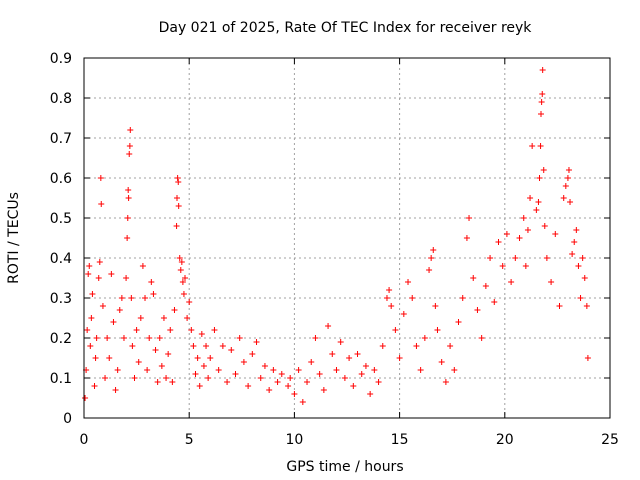  What do you see at coordinates (61, 59) in the screenshot?
I see `y-tick-label: 0.9` at bounding box center [61, 59].